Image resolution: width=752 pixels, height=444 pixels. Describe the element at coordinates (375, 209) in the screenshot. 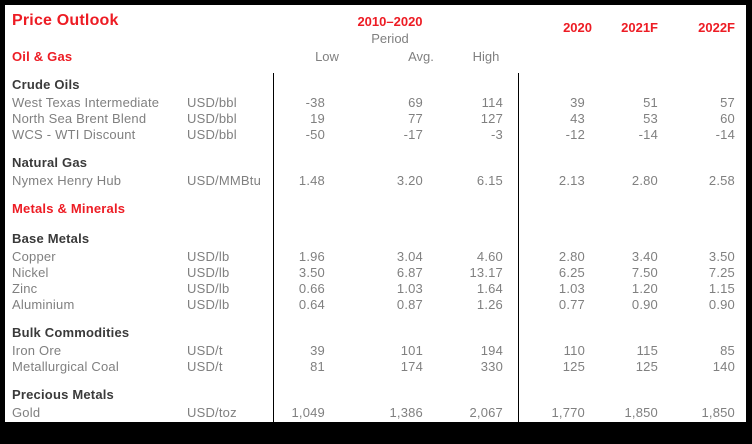

I see `group-header-metals-minerals: Metals & Minerals` at that location.